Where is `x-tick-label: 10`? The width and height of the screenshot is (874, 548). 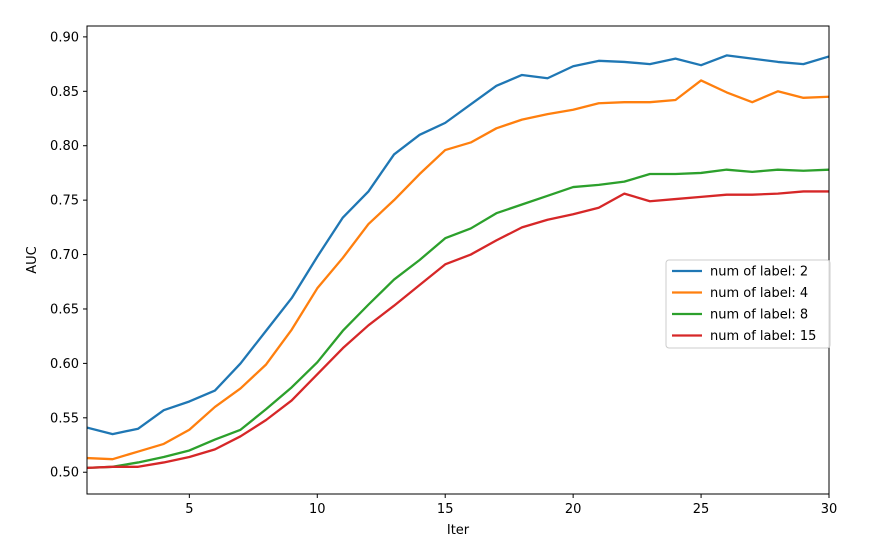
x-tick-label: 10 is located at coordinates (317, 509).